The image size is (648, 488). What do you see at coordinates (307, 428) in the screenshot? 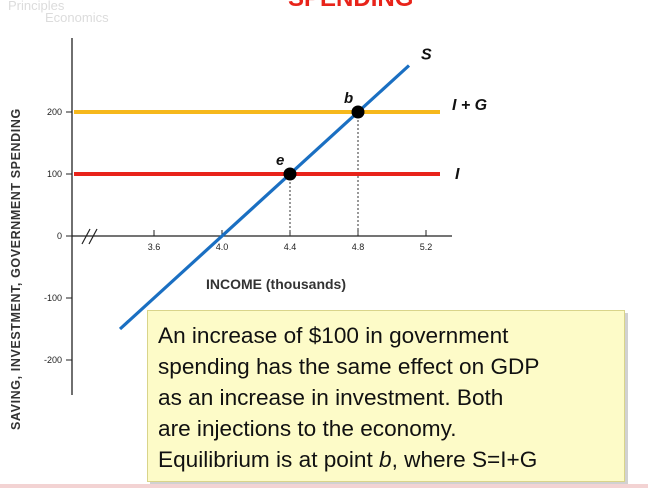
I see `note-line-4: are injections to the economy.` at bounding box center [307, 428].